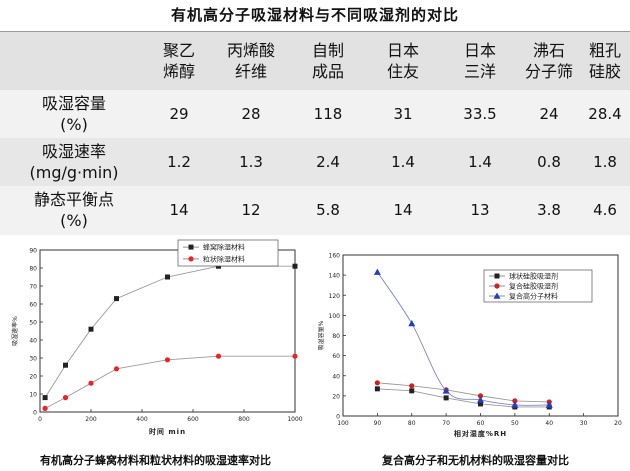  Describe the element at coordinates (533, 276) in the screenshot. I see `legend-label: 球状硅胶吸湿剂` at that location.